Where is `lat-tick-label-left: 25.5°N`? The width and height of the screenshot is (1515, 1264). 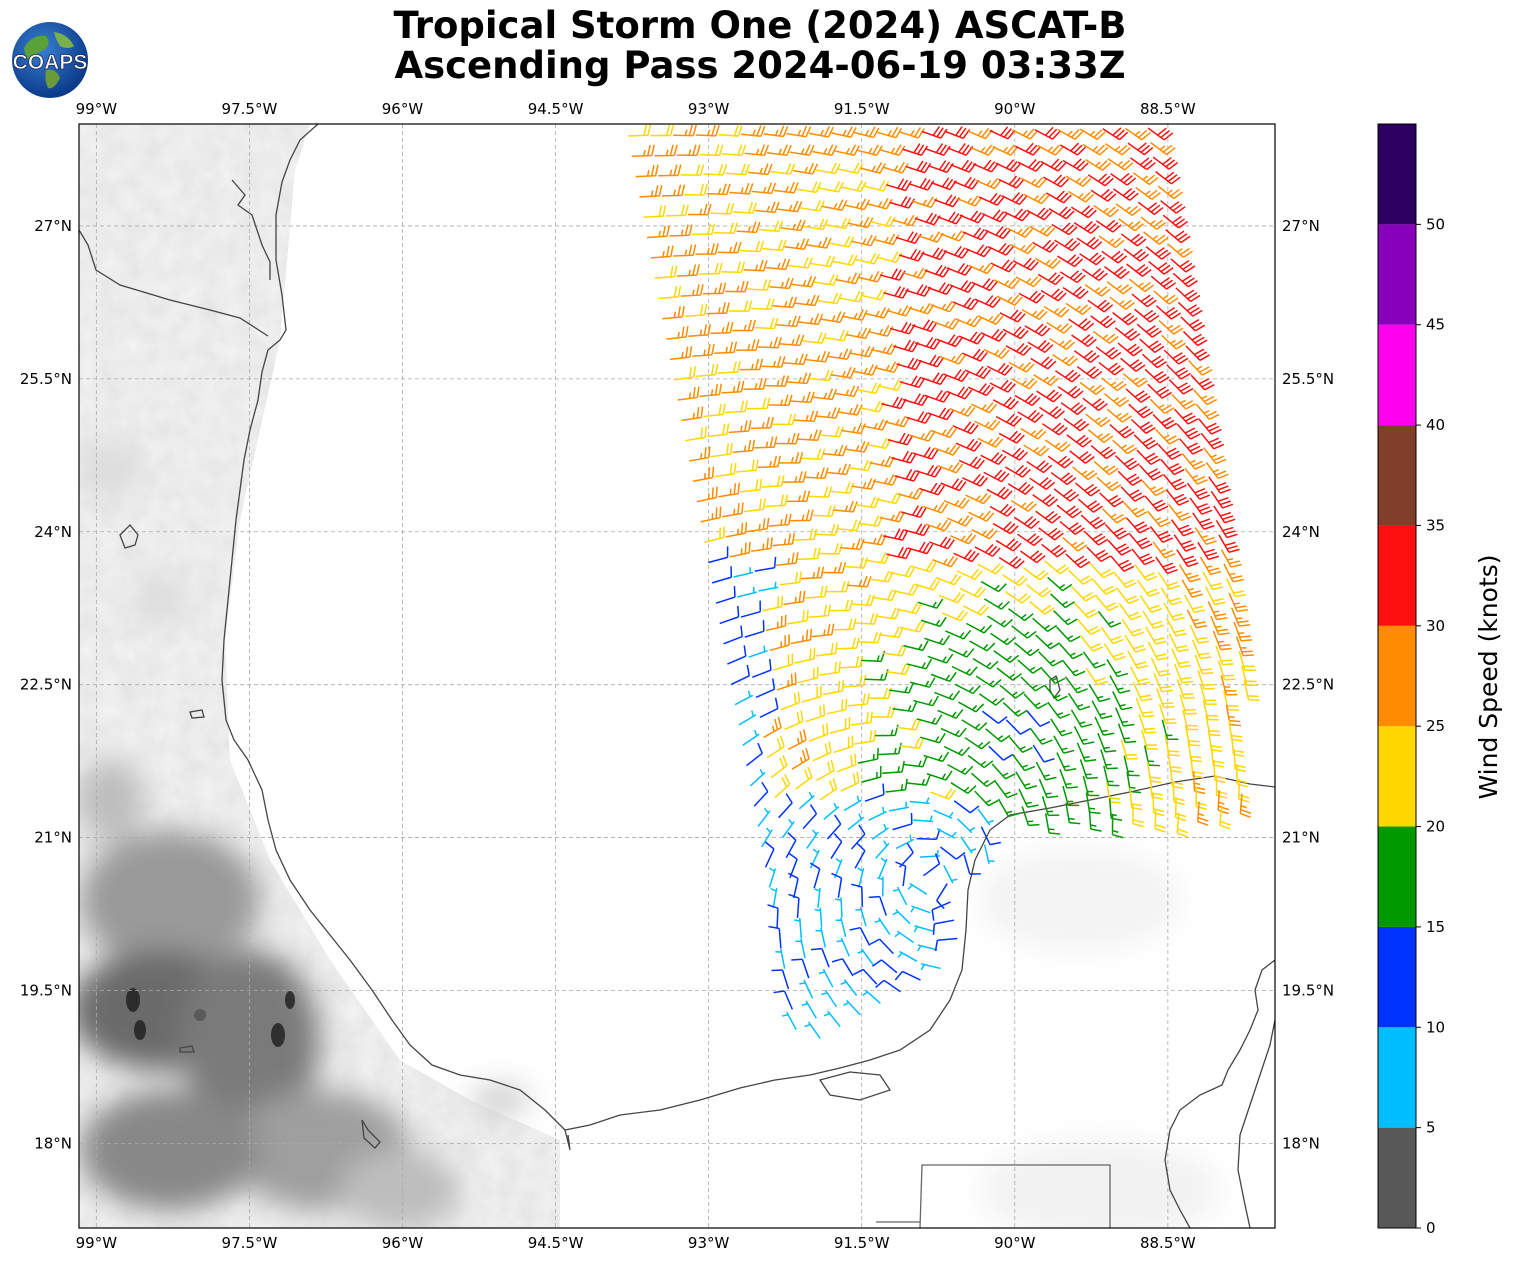
lat-tick-label-left: 25.5°N is located at coordinates (46, 379).